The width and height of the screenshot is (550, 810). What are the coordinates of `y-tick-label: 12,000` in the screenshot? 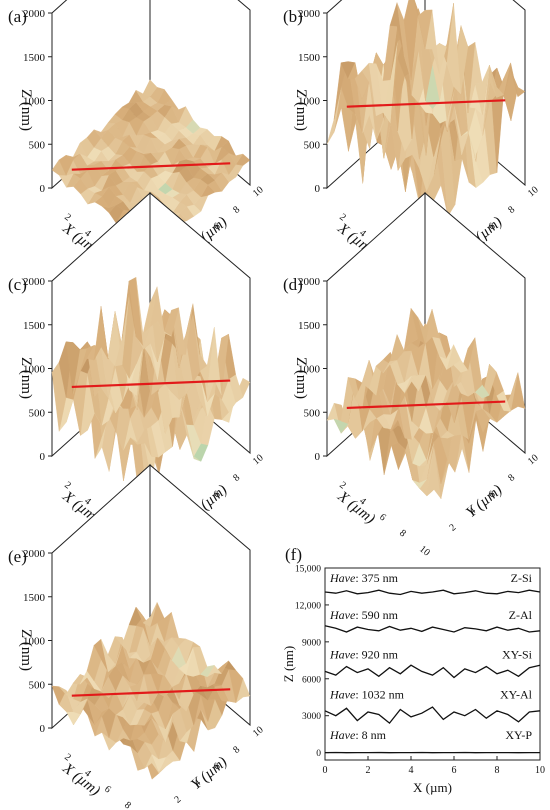 It's located at (308, 606).